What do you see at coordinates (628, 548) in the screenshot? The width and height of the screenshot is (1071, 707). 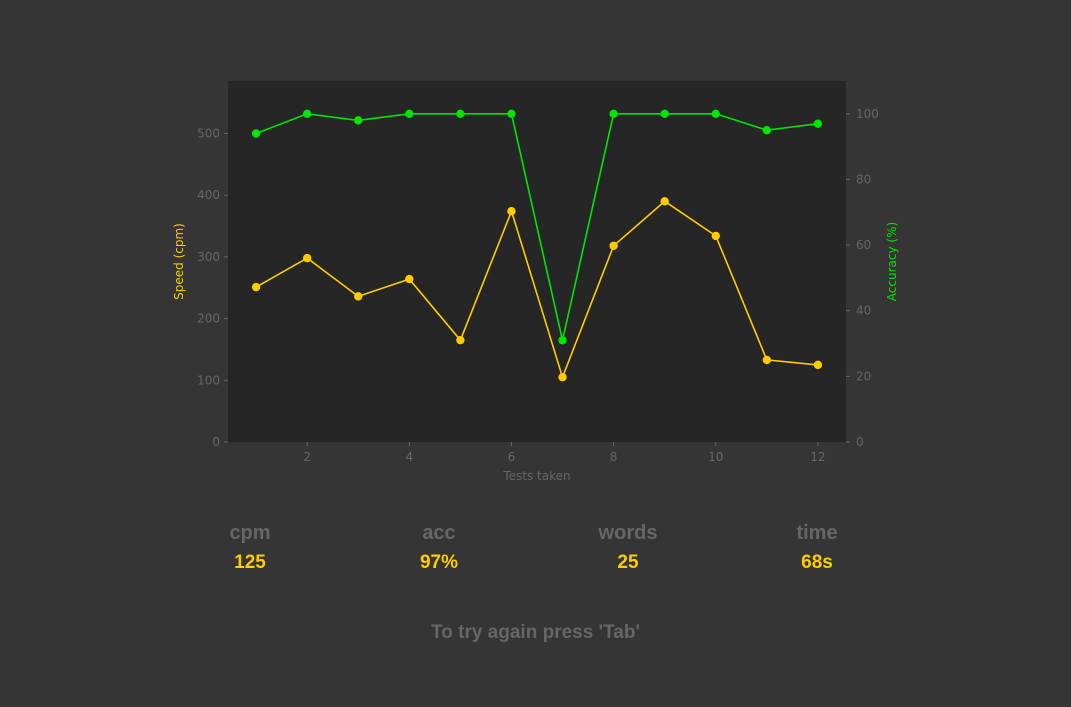 I see `stat-words: words 25` at bounding box center [628, 548].